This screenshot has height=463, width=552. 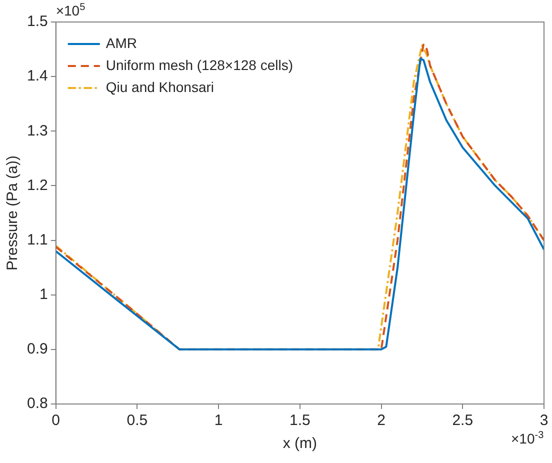 I want to click on y-tick-label: 1.1, so click(x=37, y=239).